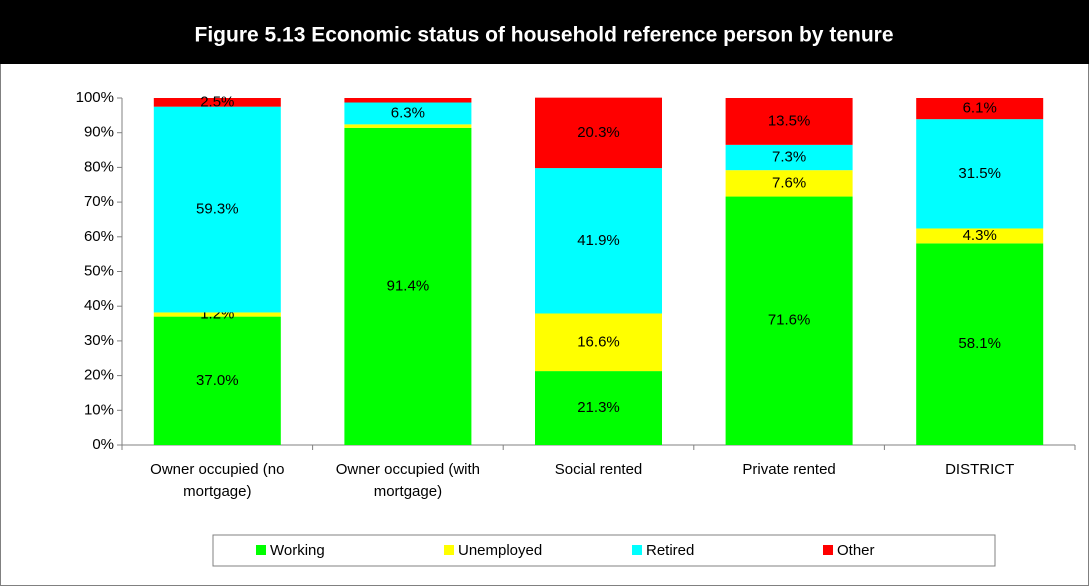 Image resolution: width=1089 pixels, height=586 pixels. I want to click on y-tick-label: 80%, so click(99, 166).